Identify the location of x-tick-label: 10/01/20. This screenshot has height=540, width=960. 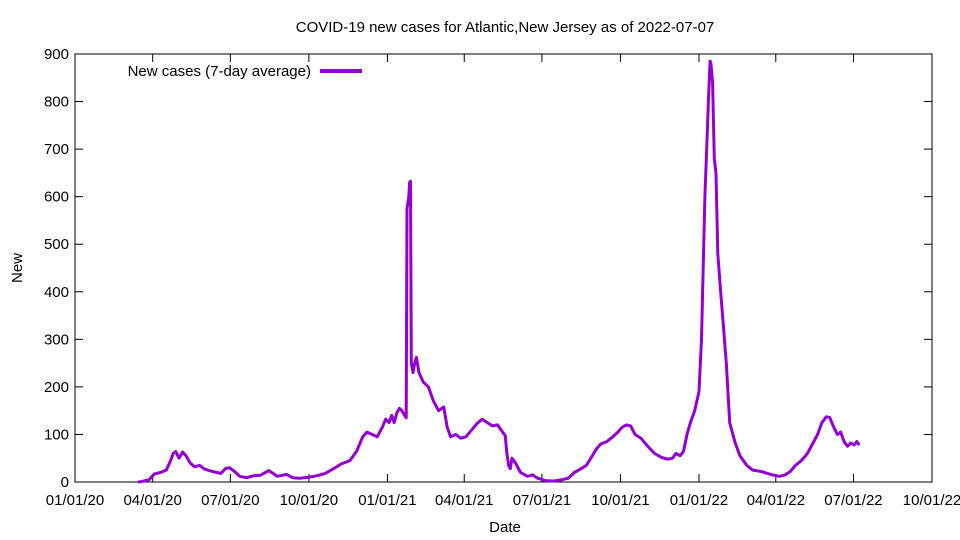
(309, 500).